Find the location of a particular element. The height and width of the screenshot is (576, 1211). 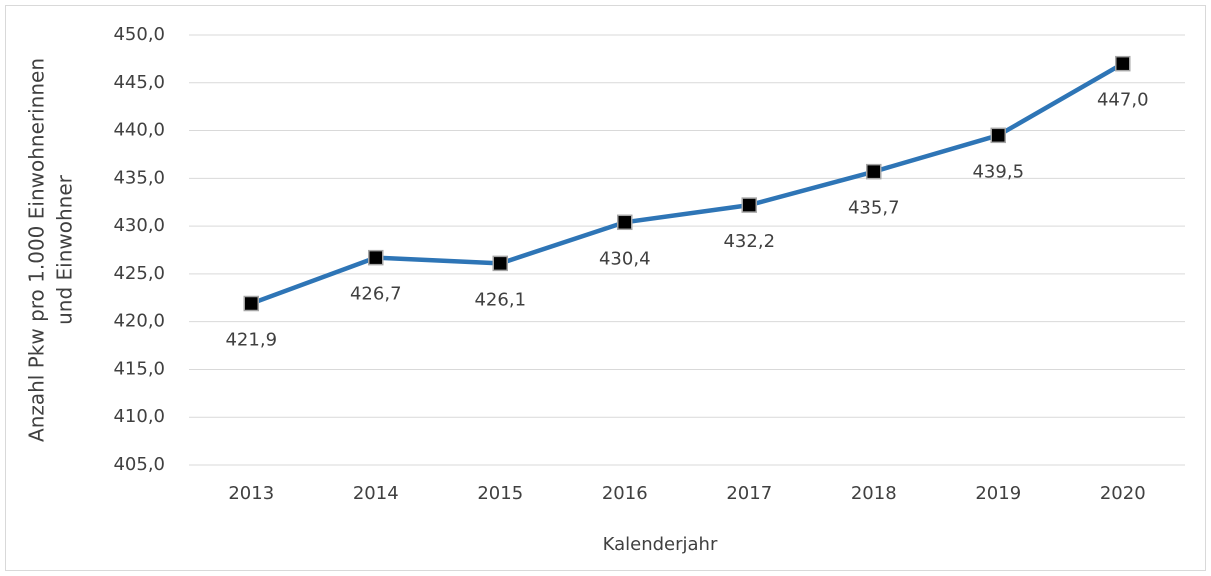

data-label: 432,2 is located at coordinates (749, 241).